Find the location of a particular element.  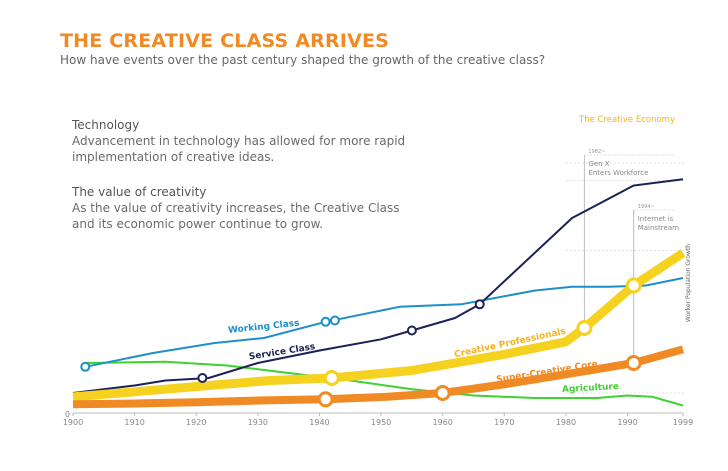

agriculture-label: Agriculture is located at coordinates (590, 388).